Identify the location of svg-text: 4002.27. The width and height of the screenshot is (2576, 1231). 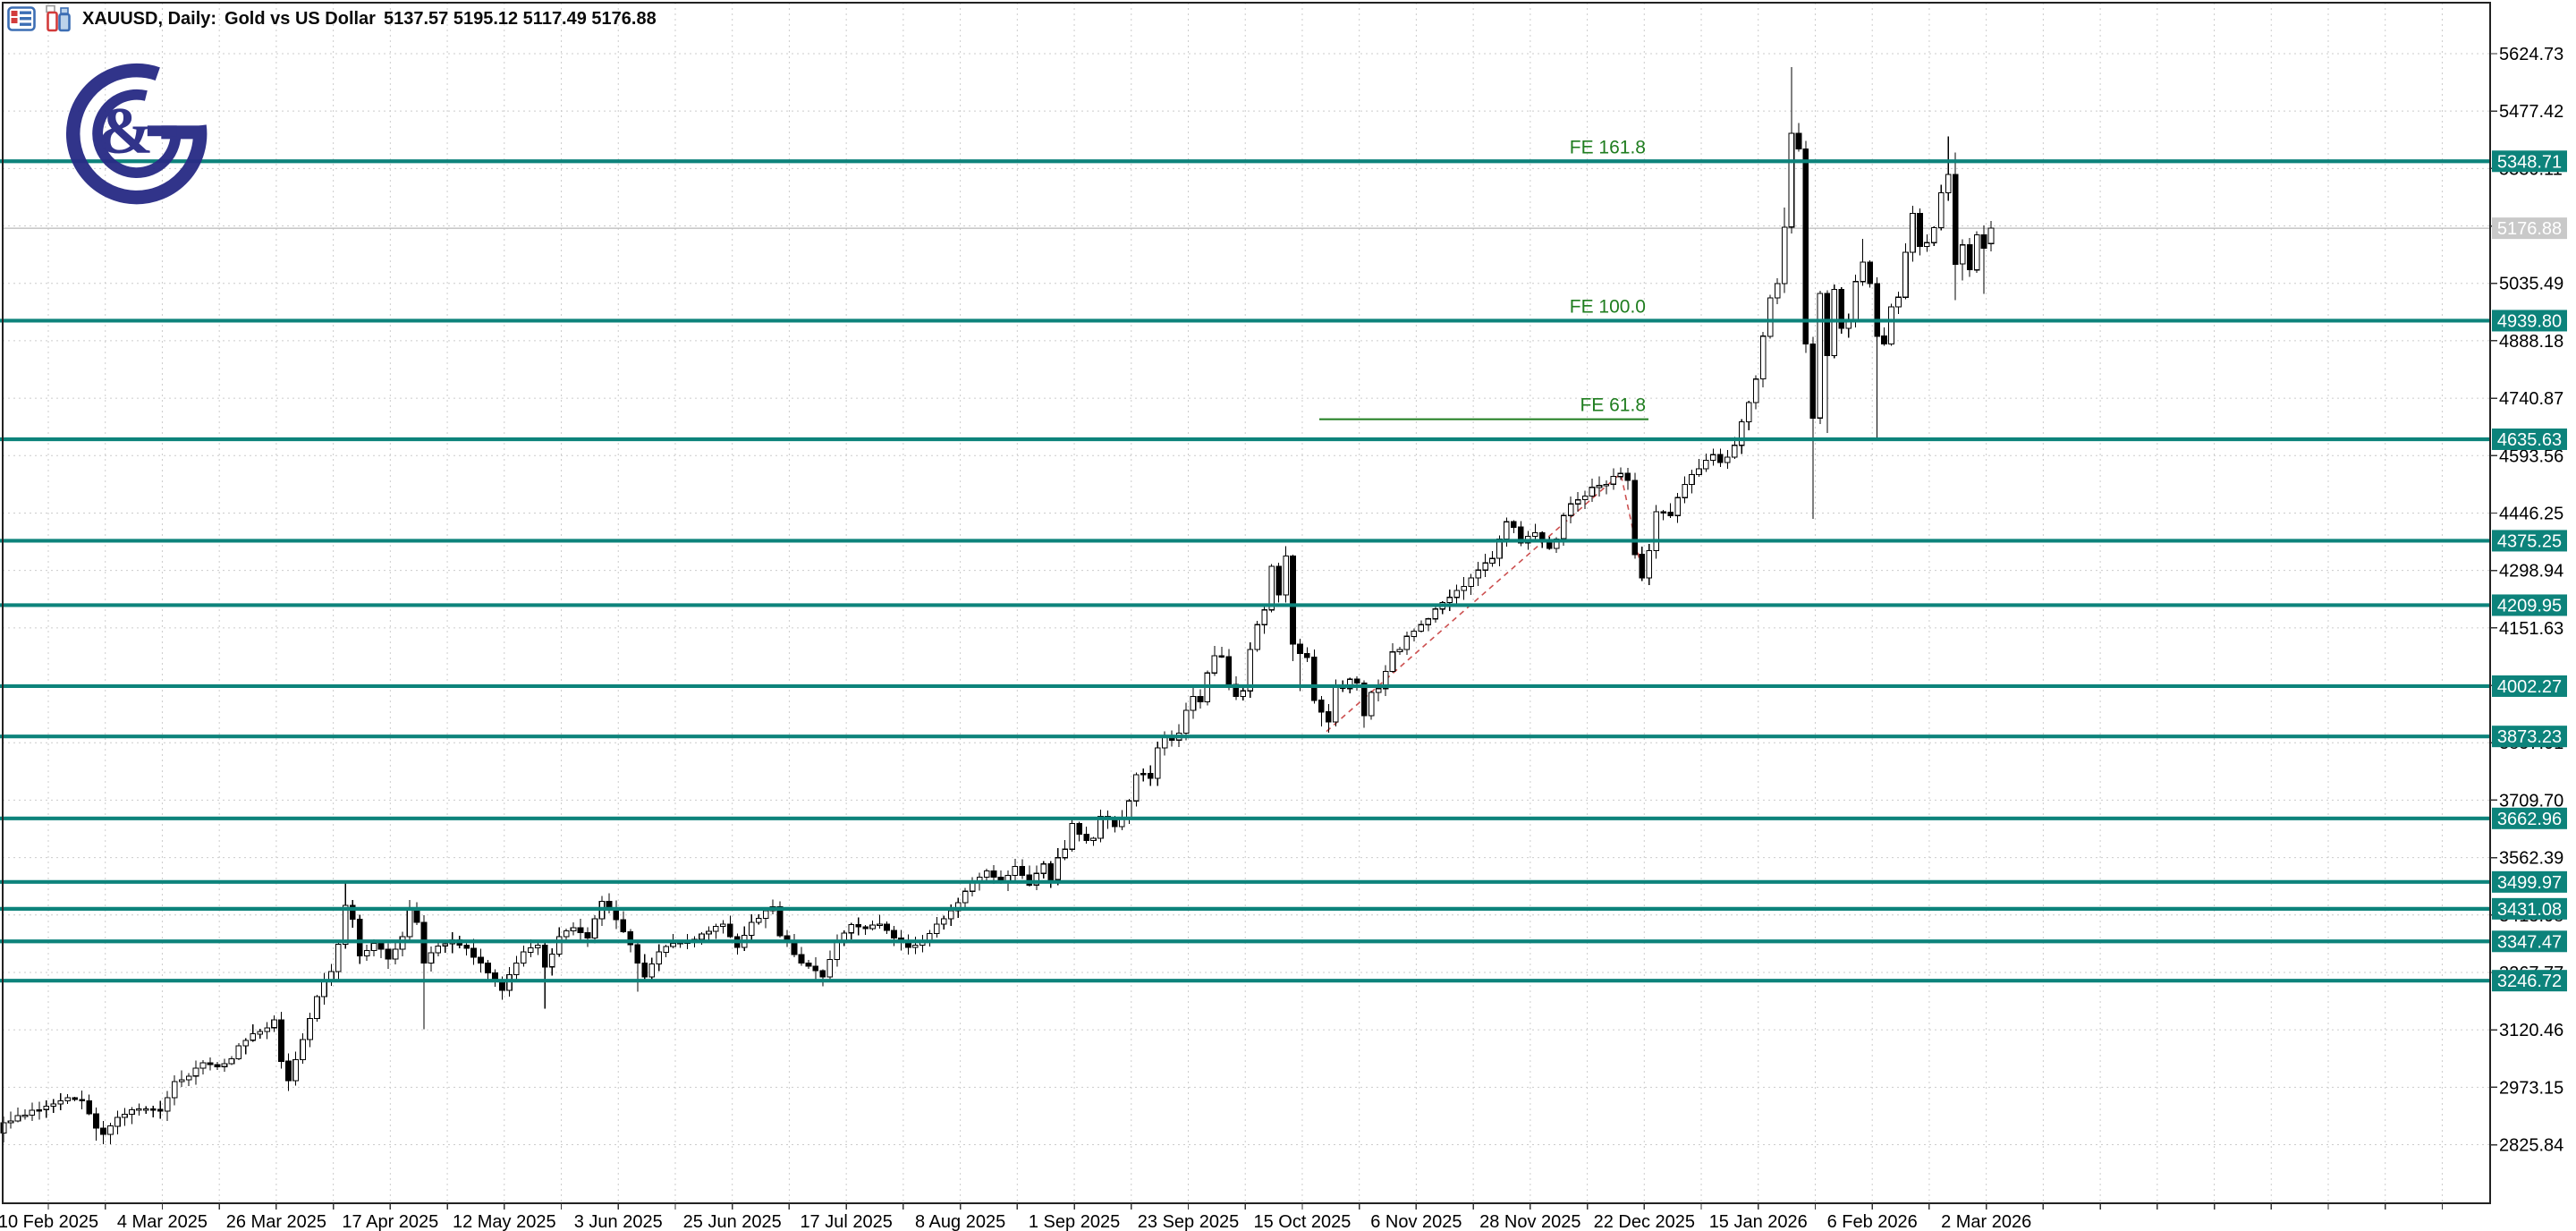
(2529, 687).